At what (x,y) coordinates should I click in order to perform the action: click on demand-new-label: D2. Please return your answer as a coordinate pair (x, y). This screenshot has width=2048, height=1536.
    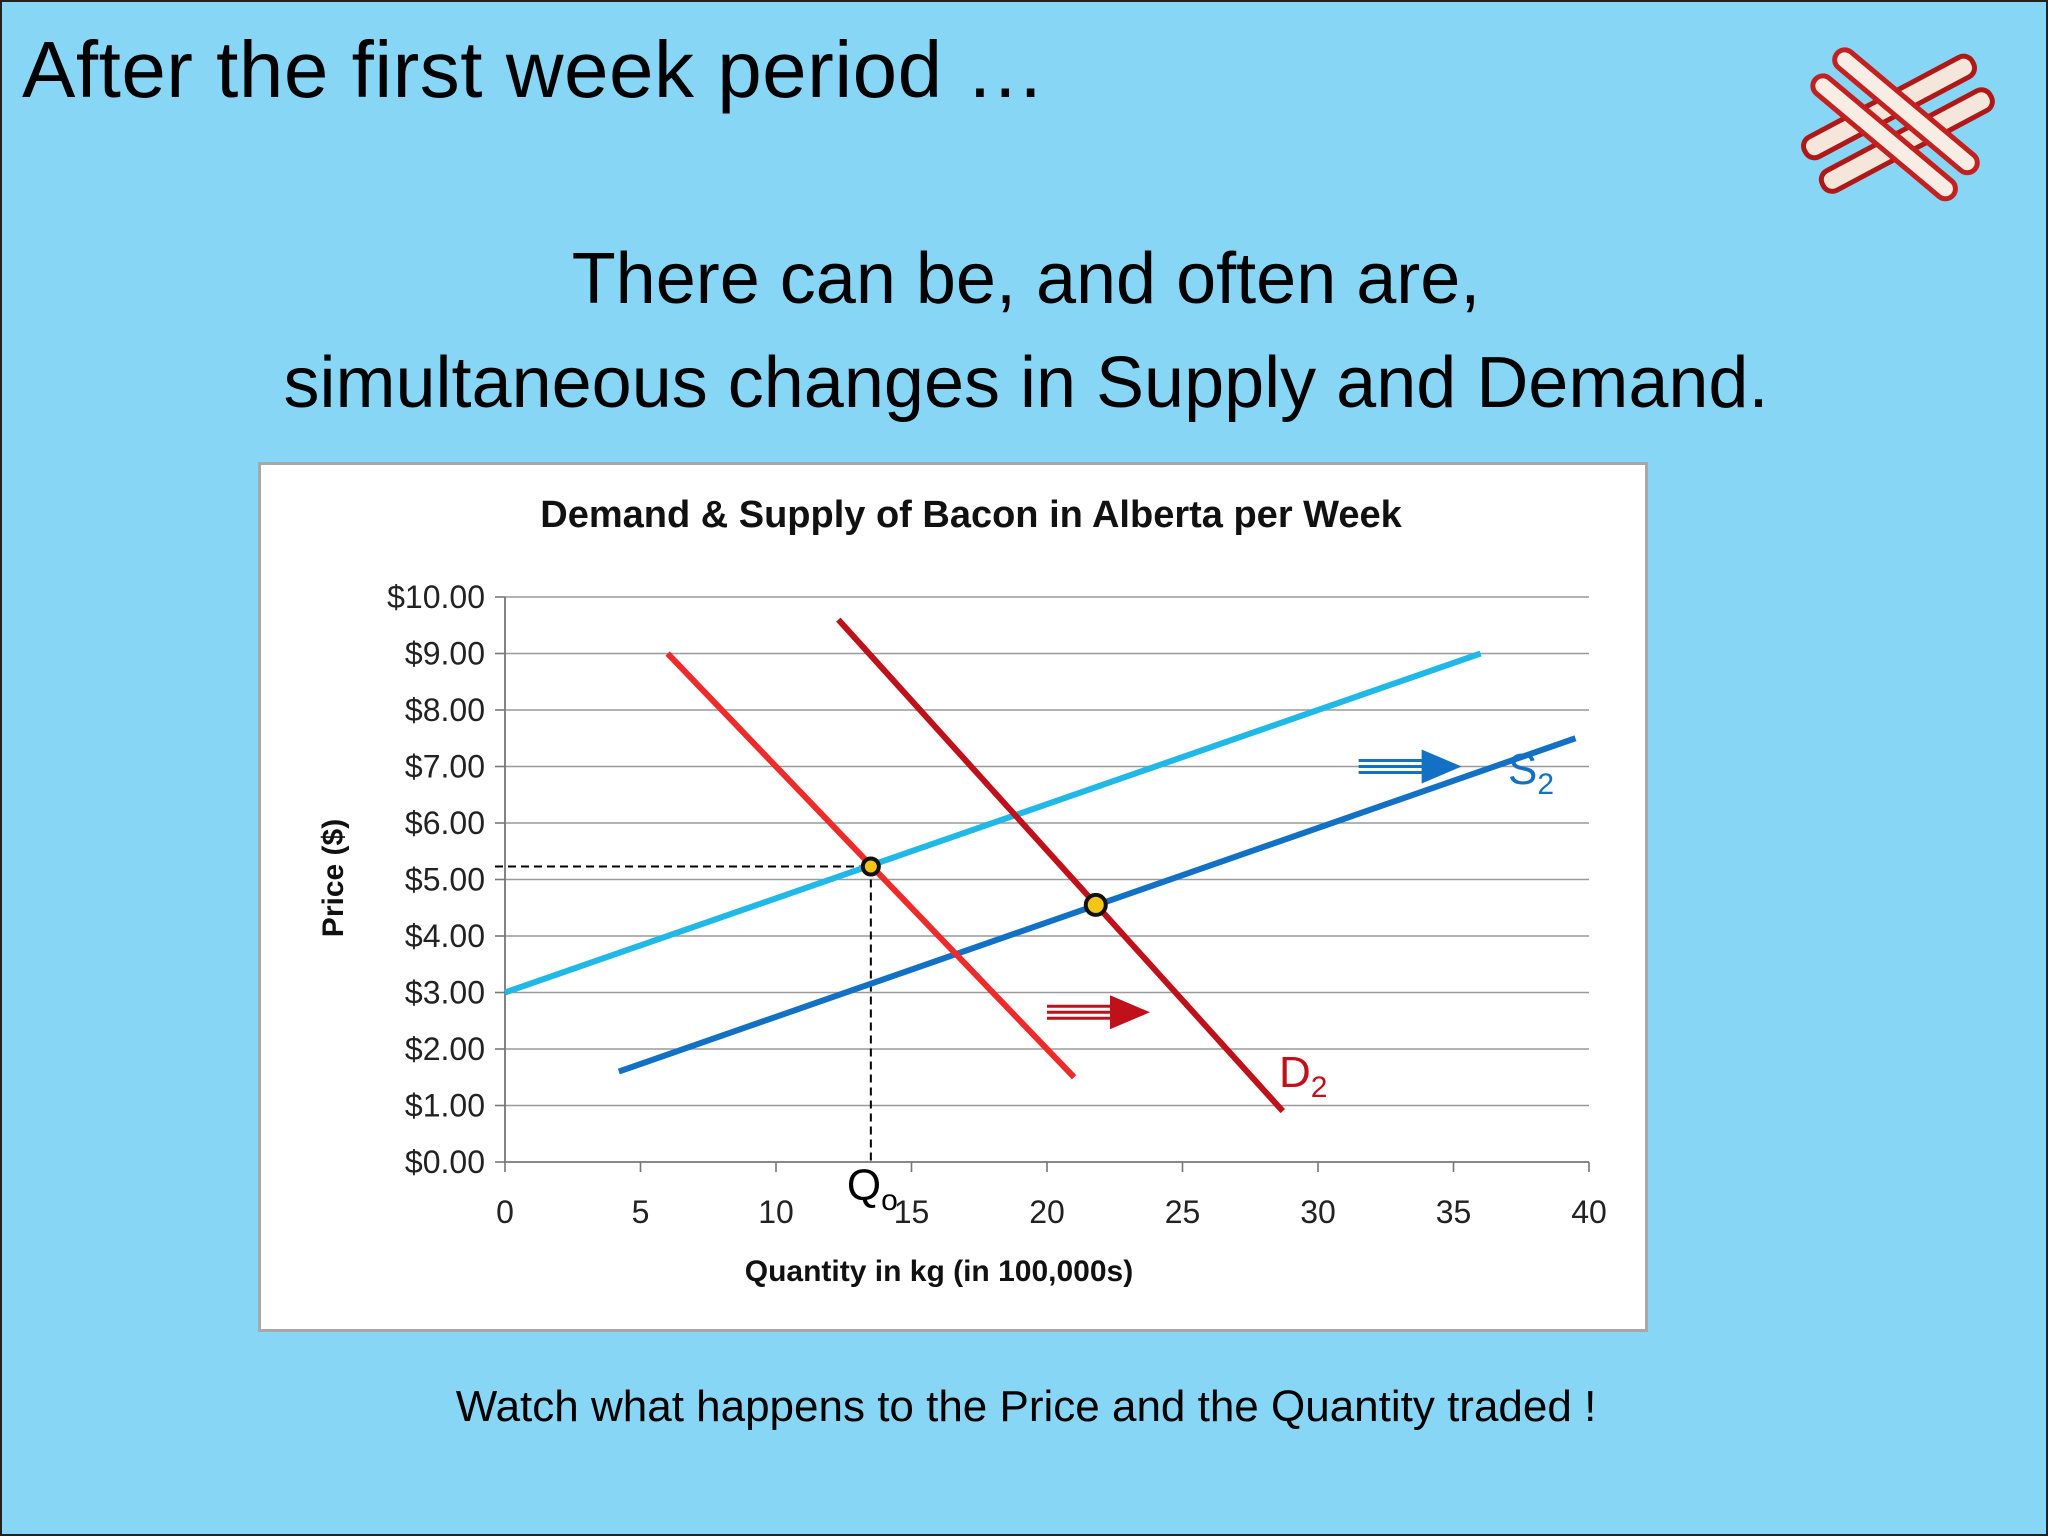
    Looking at the image, I should click on (1303, 1076).